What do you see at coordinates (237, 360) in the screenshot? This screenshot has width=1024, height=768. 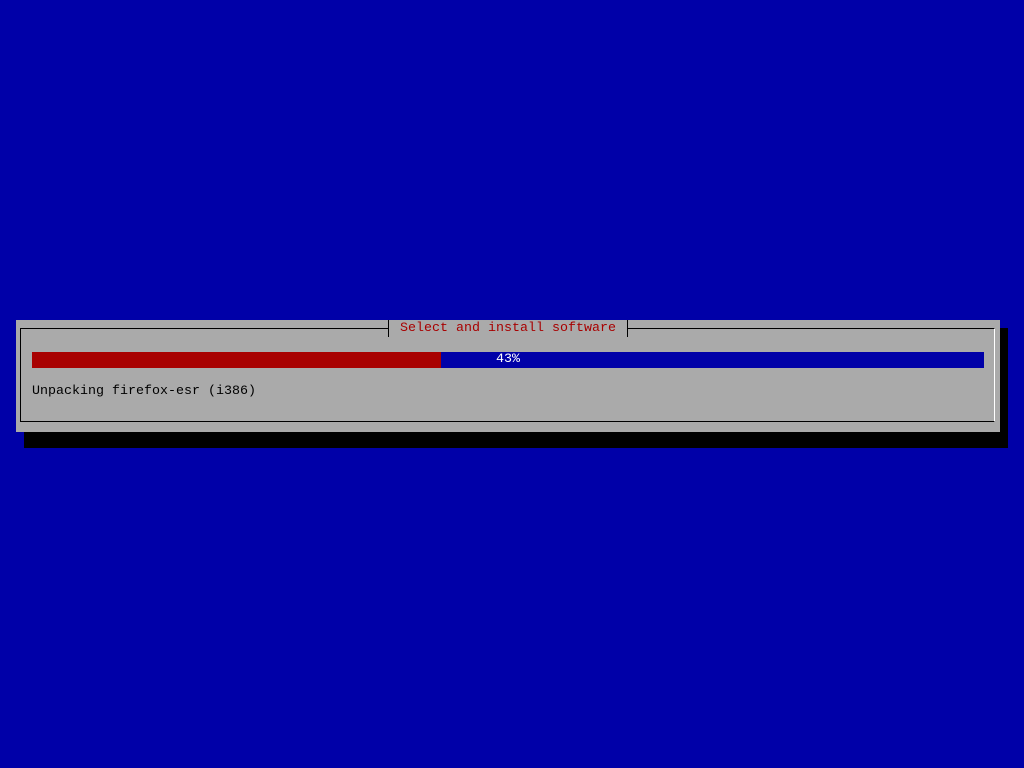 I see `progress-bar-fill` at bounding box center [237, 360].